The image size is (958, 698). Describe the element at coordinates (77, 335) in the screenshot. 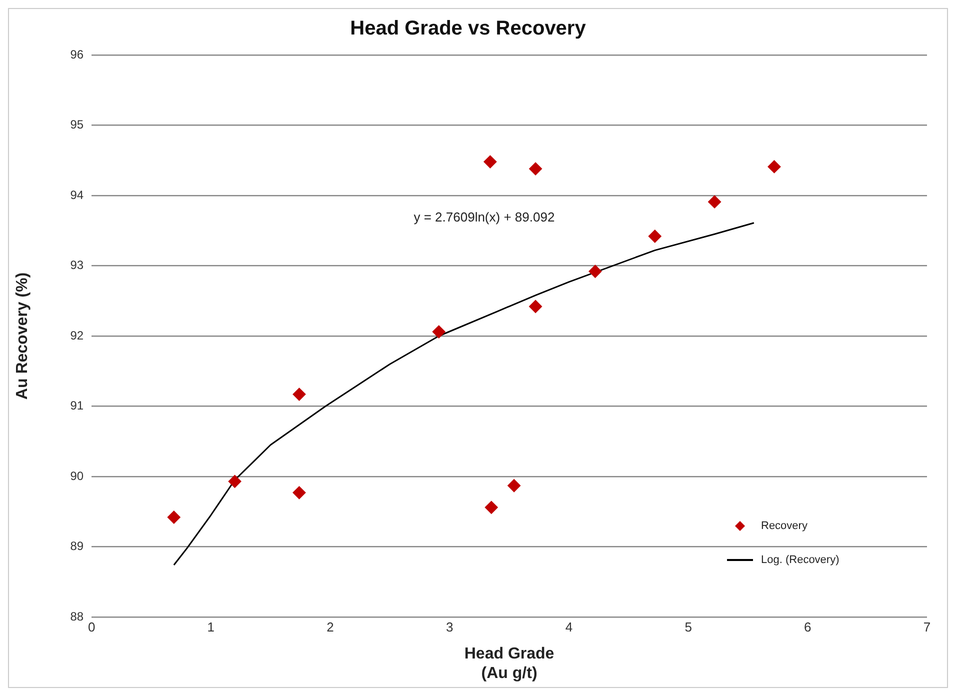

I see `y-tick-label: 92` at that location.